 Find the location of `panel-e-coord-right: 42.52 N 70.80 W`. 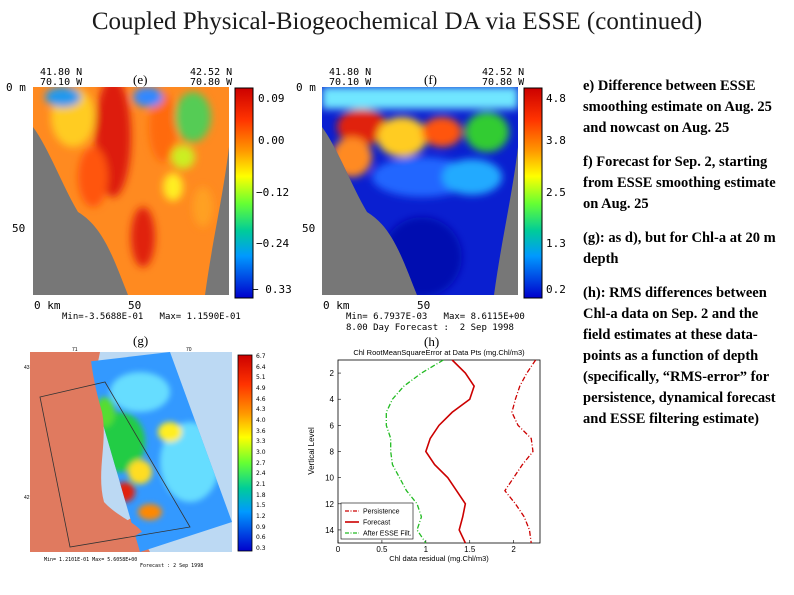

panel-e-coord-right: 42.52 N 70.80 W is located at coordinates (211, 77).